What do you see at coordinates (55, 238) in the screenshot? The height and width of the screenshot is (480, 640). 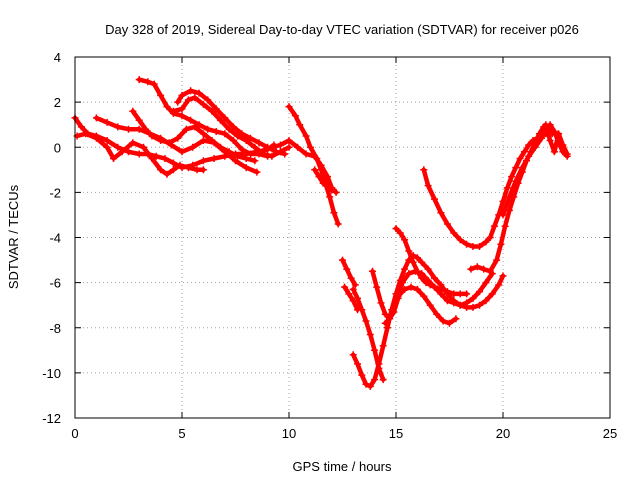 I see `y-tick-label: -4` at bounding box center [55, 238].